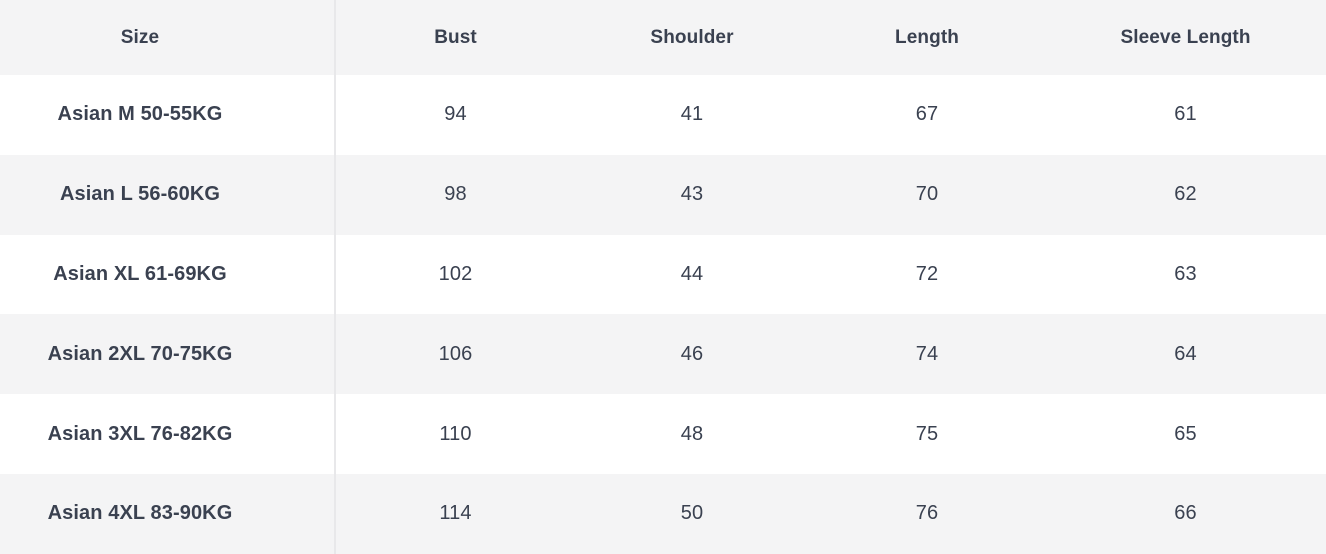 The height and width of the screenshot is (554, 1326). Describe the element at coordinates (455, 114) in the screenshot. I see `cell-bust: 94` at that location.